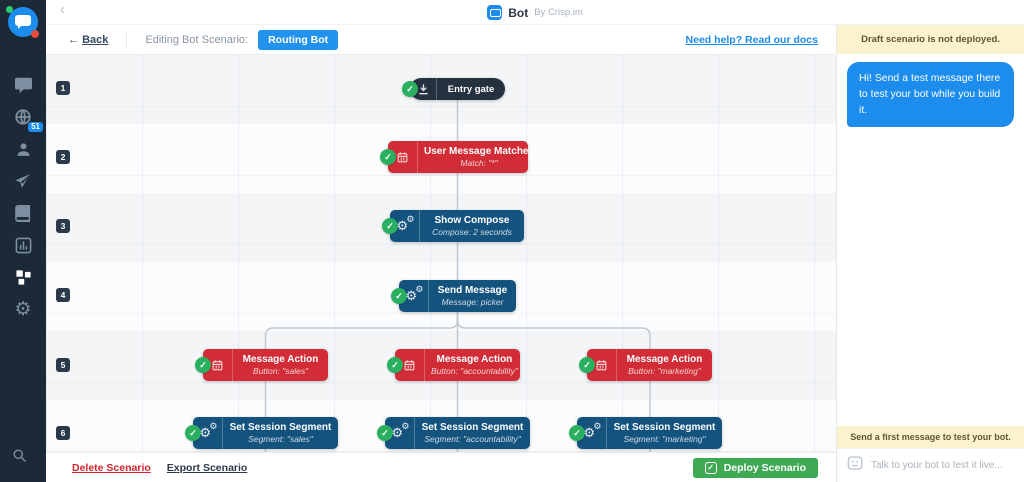  I want to click on smiley-robot-icon, so click(855, 465).